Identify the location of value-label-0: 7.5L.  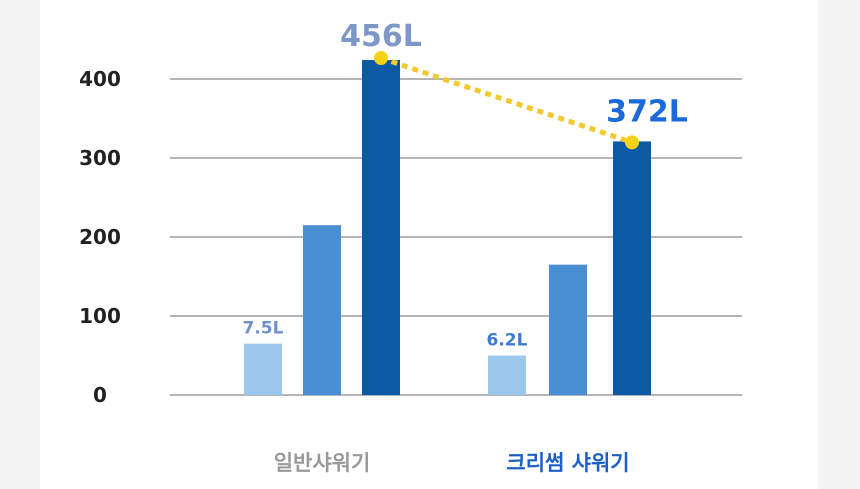
(263, 329).